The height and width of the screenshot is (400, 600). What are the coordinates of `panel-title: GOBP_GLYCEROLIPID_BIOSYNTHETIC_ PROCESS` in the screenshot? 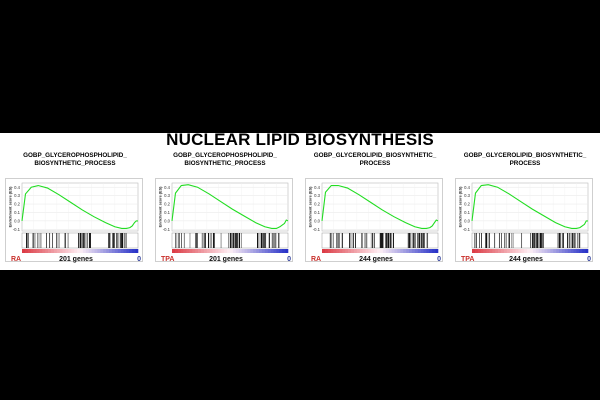 It's located at (525, 160).